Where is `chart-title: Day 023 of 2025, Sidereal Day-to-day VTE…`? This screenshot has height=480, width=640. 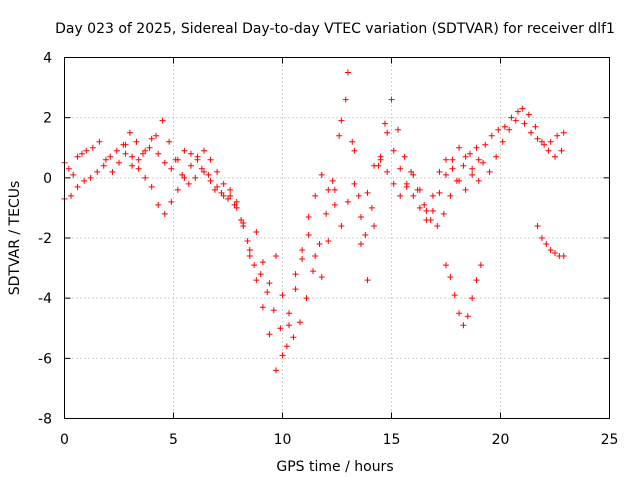 chart-title: Day 023 of 2025, Sidereal Day-to-day VTE… is located at coordinates (335, 29).